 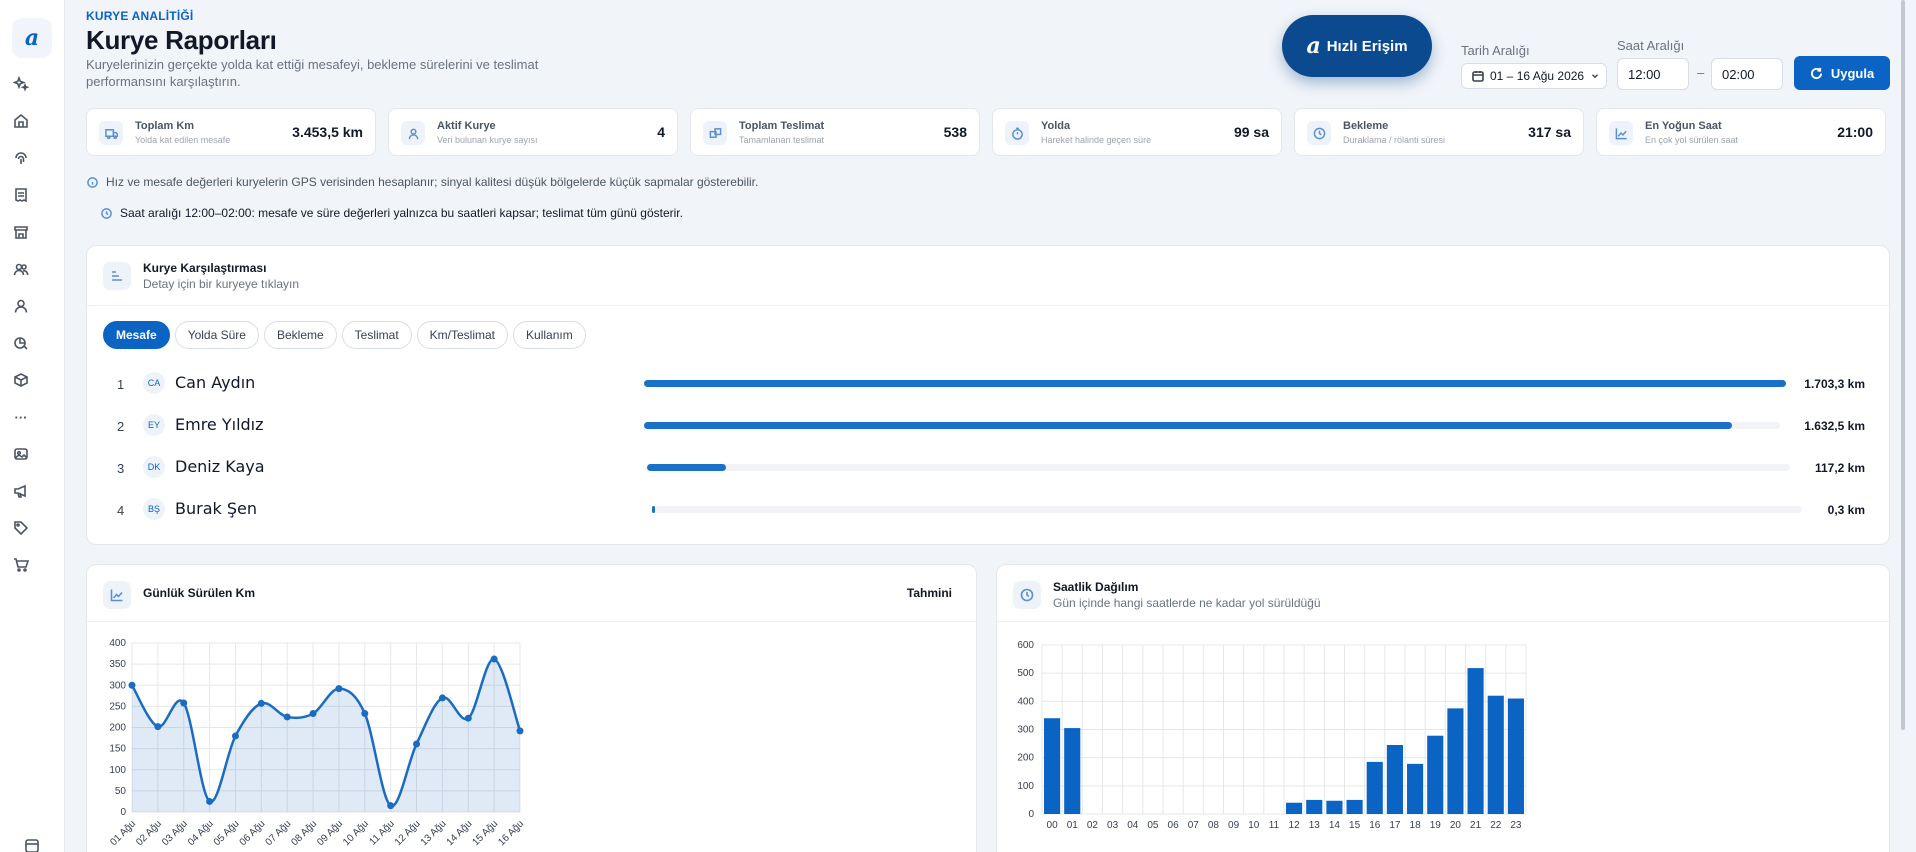 What do you see at coordinates (216, 335) in the screenshot?
I see `tab-yolda-sure: Yolda Süre` at bounding box center [216, 335].